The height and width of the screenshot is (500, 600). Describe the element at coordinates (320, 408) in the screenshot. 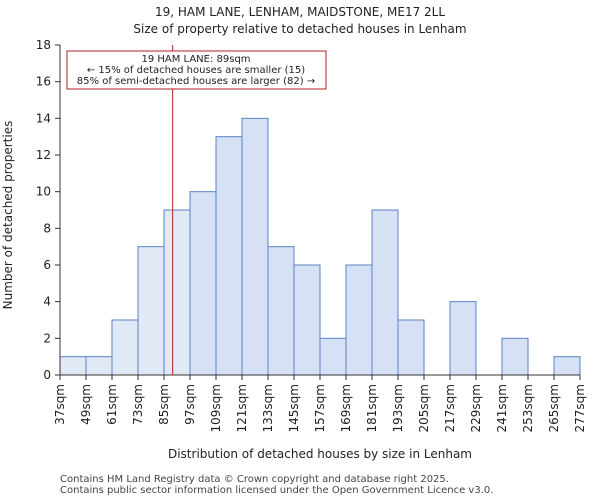

I see `x-tick-label: 157sqm` at that location.